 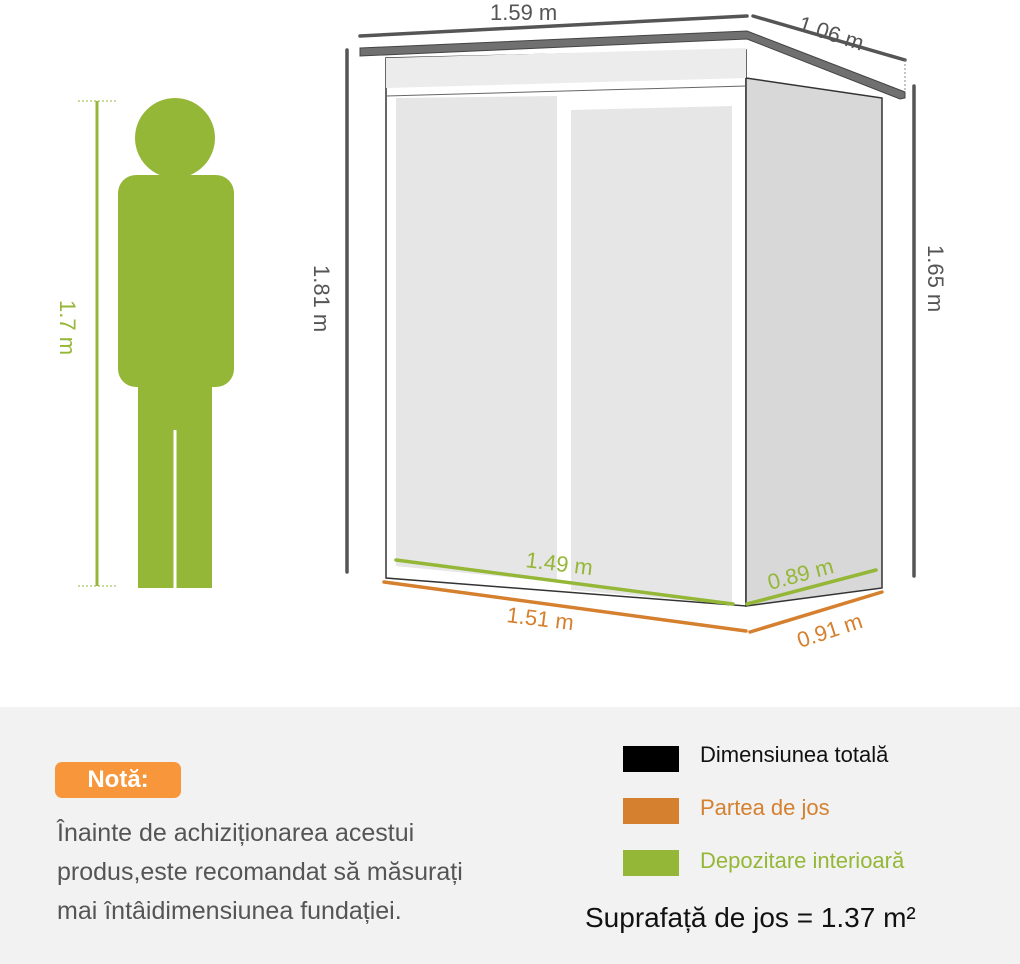 I want to click on interior-dimension-lines, so click(x=636, y=582).